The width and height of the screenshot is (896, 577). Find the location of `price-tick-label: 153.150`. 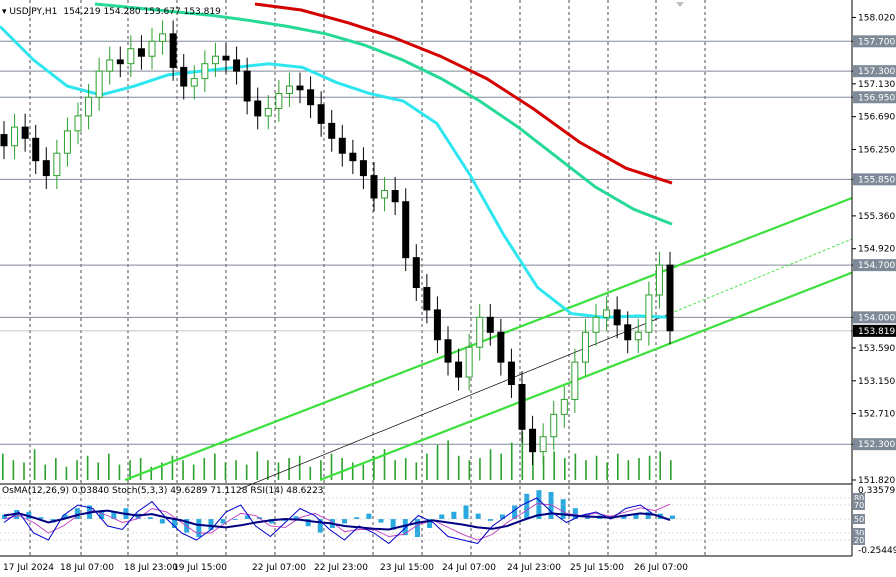

price-tick-label: 153.150 is located at coordinates (876, 382).